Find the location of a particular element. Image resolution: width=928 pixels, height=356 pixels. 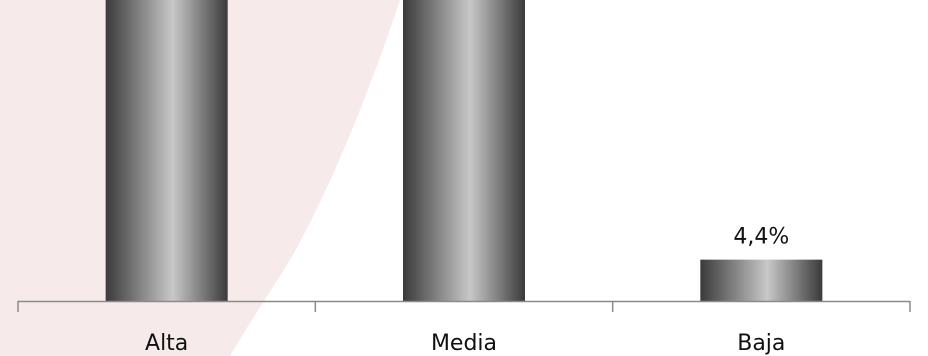

bar-baja is located at coordinates (761, 280).